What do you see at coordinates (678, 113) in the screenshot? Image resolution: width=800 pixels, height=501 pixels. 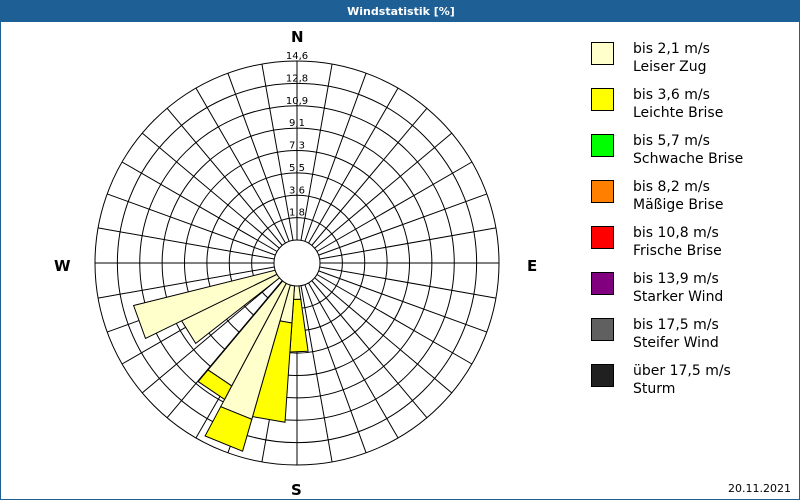 I see `legend-label: Leichte Brise` at bounding box center [678, 113].